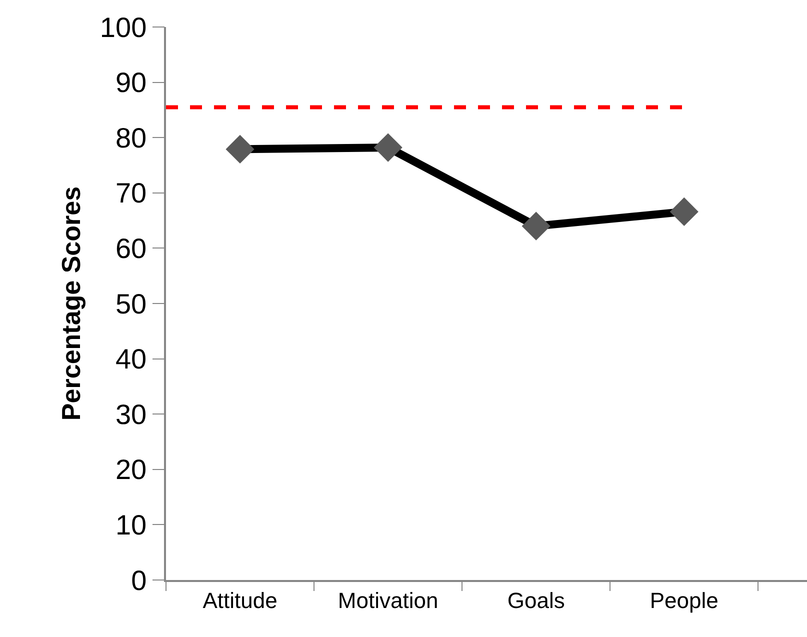  What do you see at coordinates (139, 580) in the screenshot?
I see `y-tick-label: 0` at bounding box center [139, 580].